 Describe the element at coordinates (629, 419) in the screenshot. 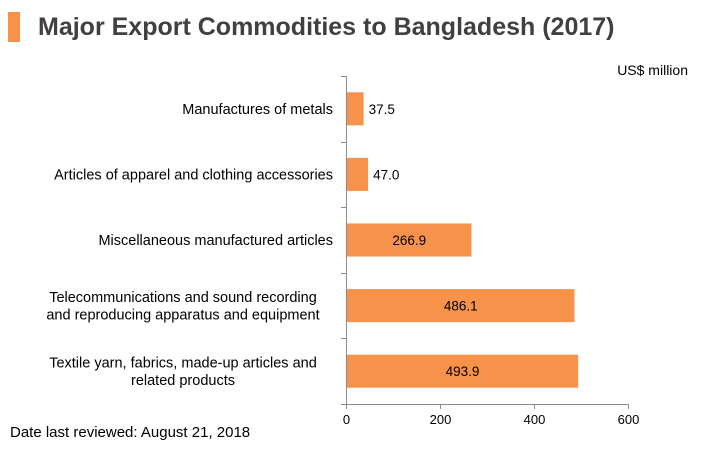

I see `x-tick-label: 600` at that location.